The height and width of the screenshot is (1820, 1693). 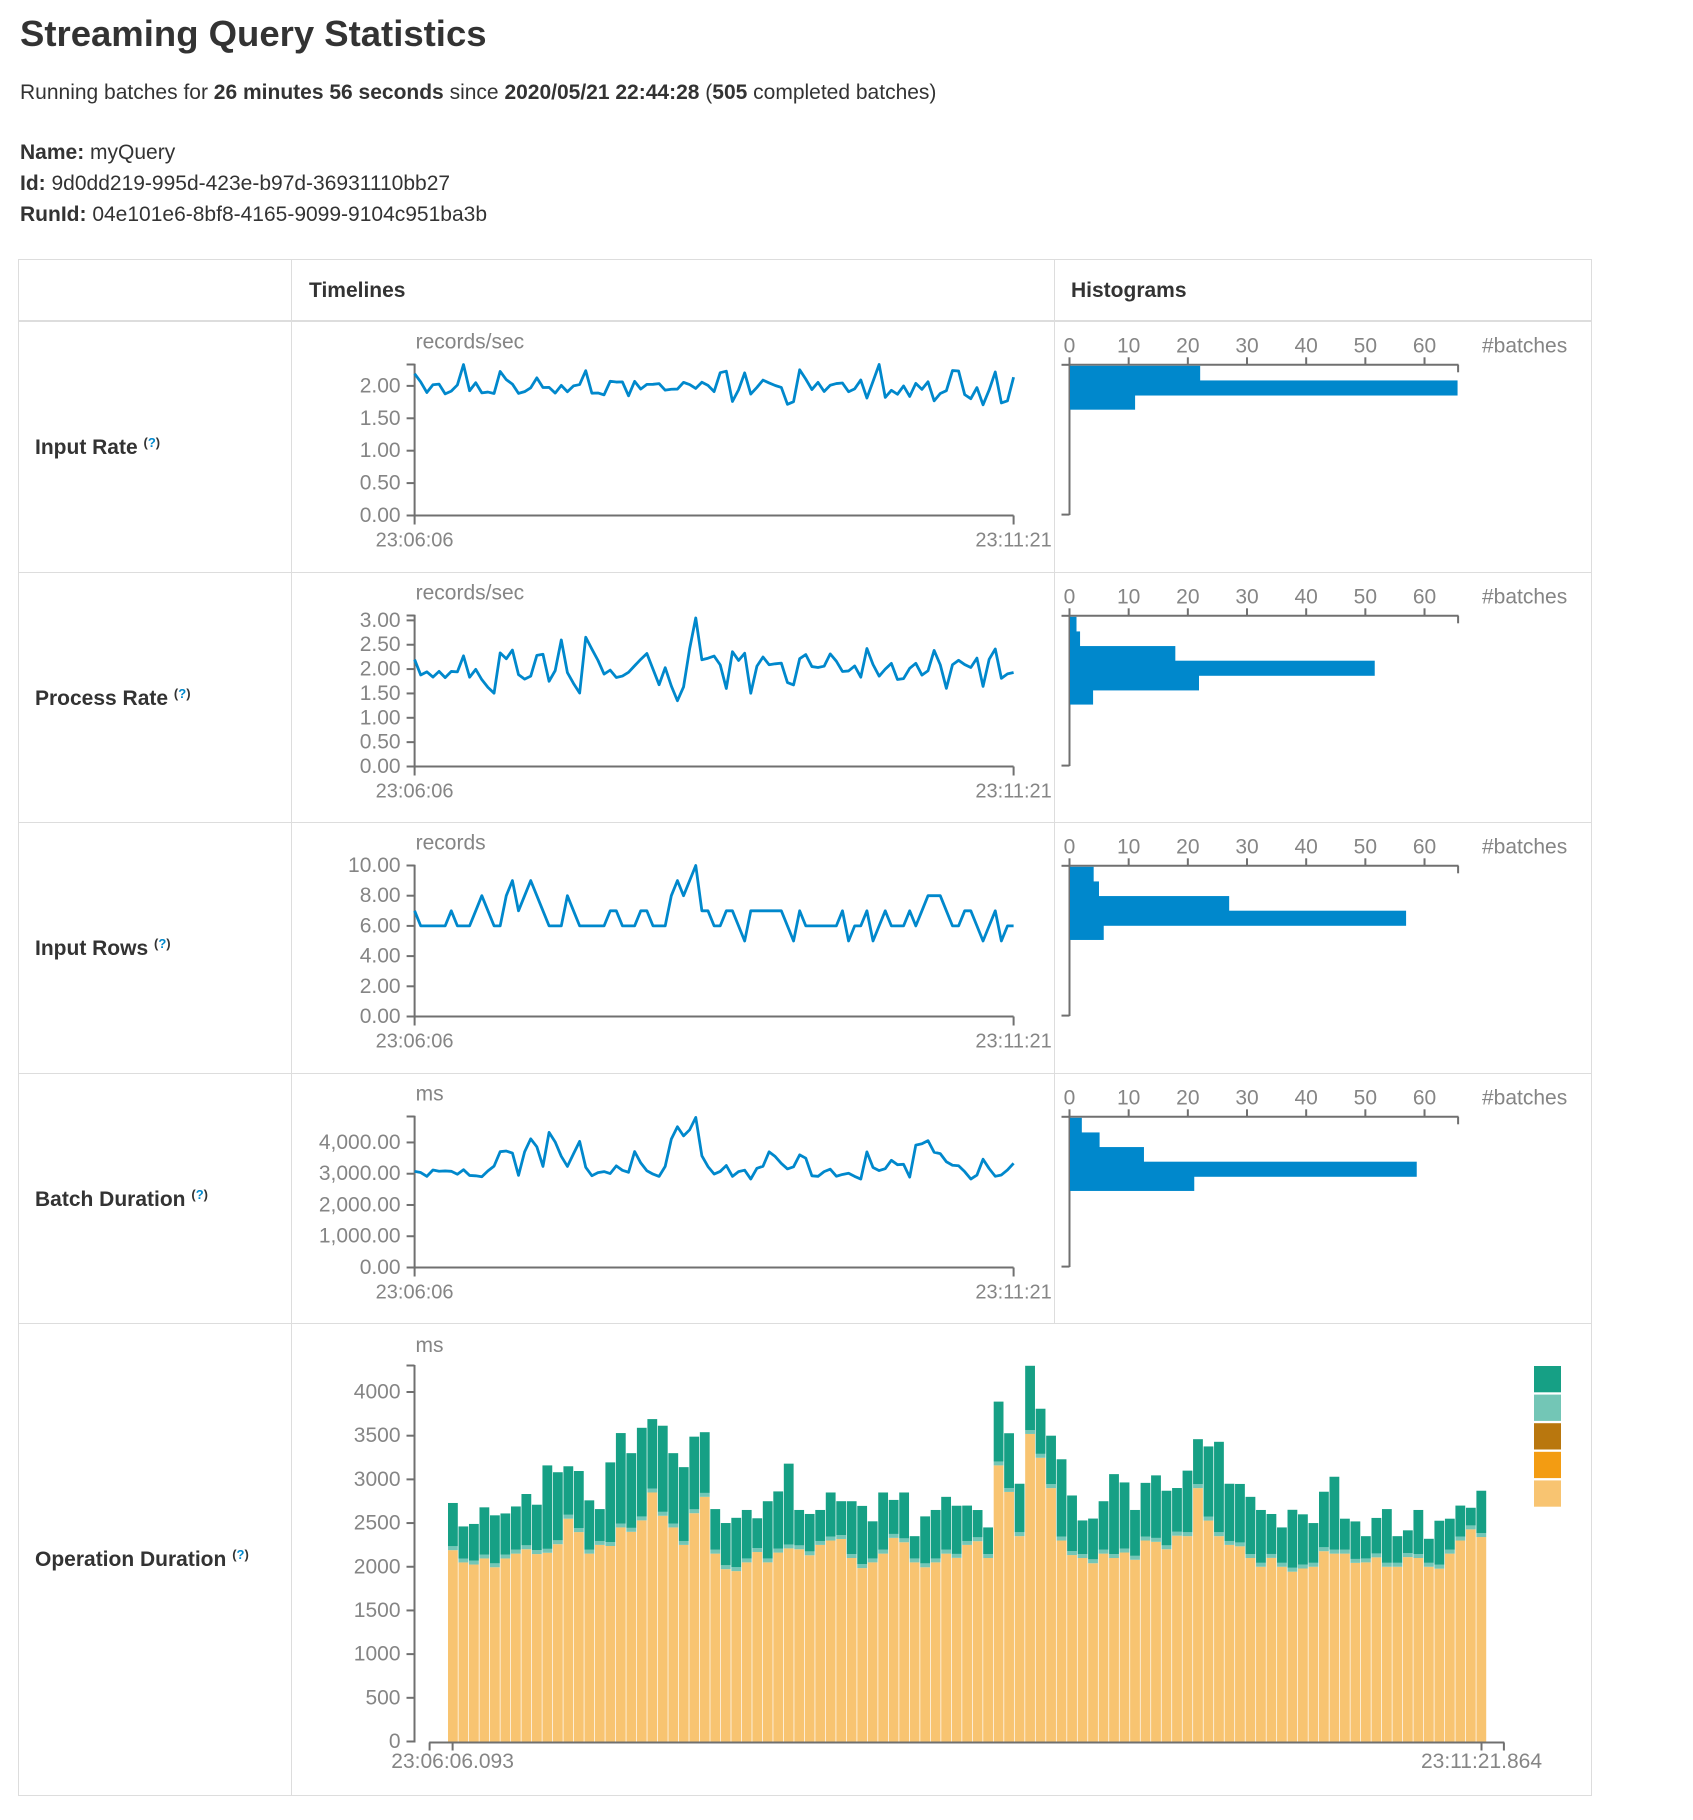 What do you see at coordinates (380, 925) in the screenshot?
I see `svg-text: 6.00` at bounding box center [380, 925].